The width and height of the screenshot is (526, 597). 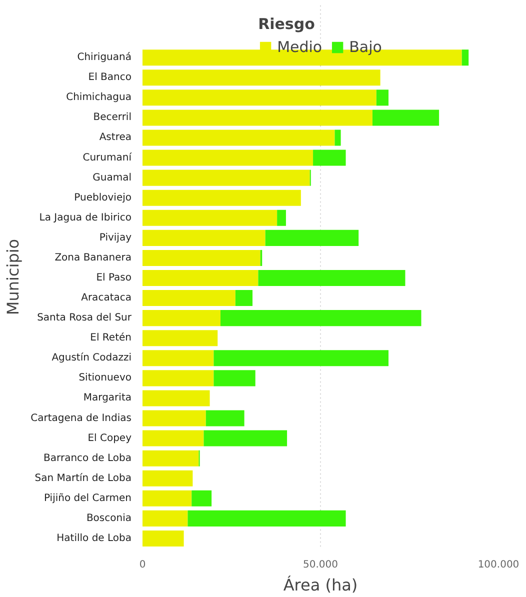 I want to click on y-tick-label: Guamal, so click(x=112, y=178).